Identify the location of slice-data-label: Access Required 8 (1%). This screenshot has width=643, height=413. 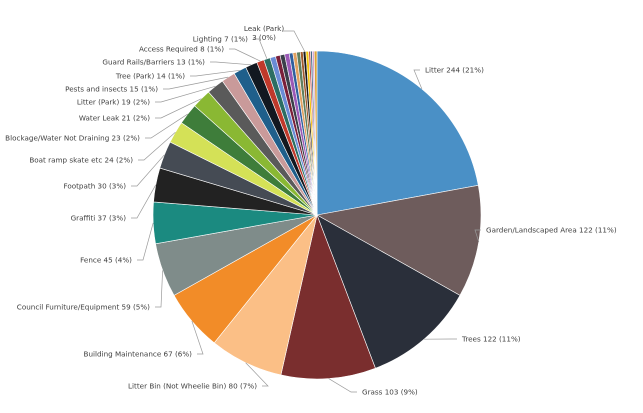
(181, 49).